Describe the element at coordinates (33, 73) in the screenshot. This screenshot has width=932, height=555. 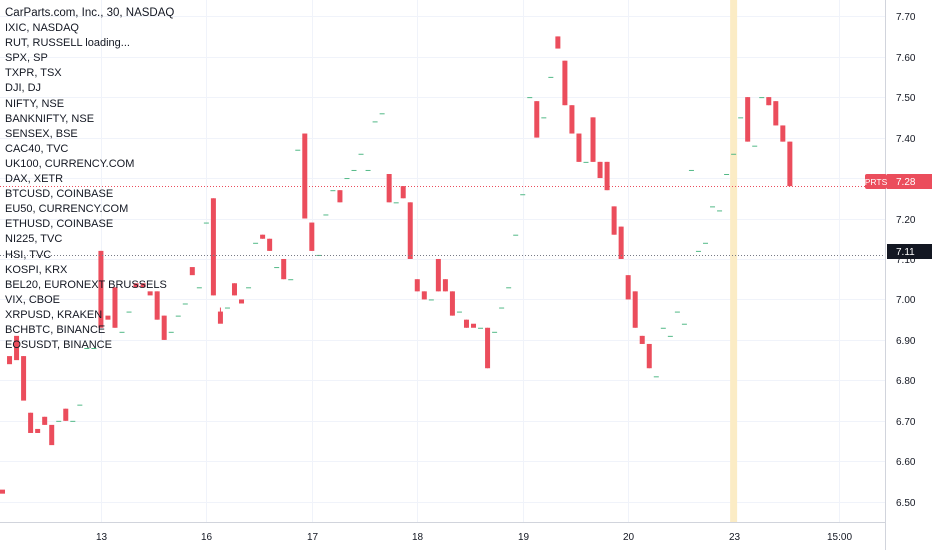
I see `legend-item: TXPR, TSX` at that location.